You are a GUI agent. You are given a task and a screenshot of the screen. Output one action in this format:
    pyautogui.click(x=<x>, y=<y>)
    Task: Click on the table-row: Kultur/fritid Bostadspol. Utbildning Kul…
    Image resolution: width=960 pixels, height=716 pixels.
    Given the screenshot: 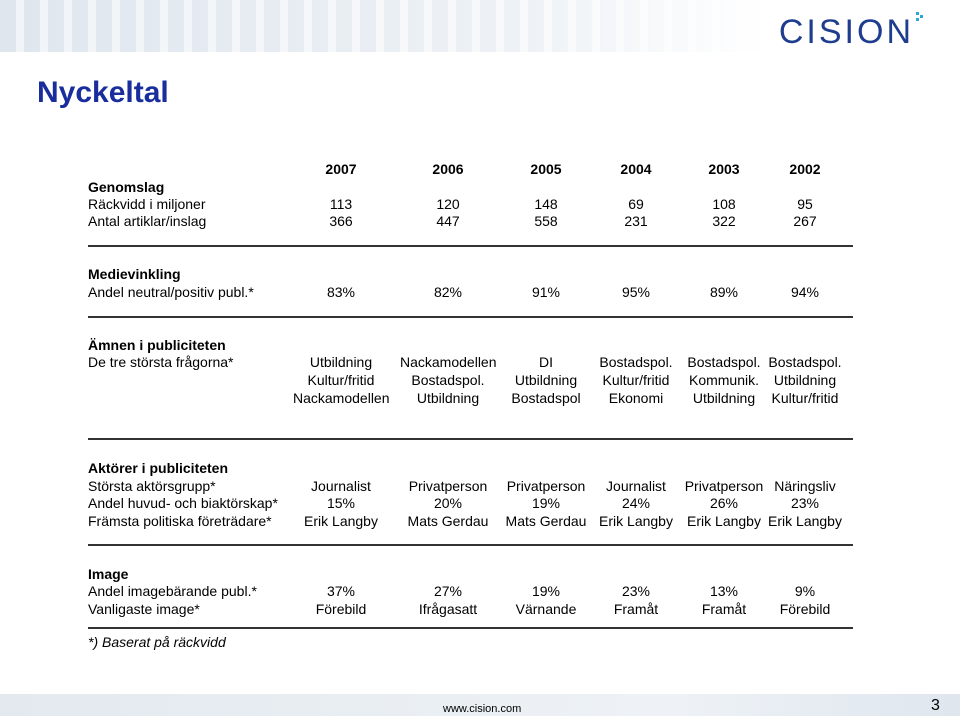 What is the action you would take?
    pyautogui.click(x=473, y=380)
    